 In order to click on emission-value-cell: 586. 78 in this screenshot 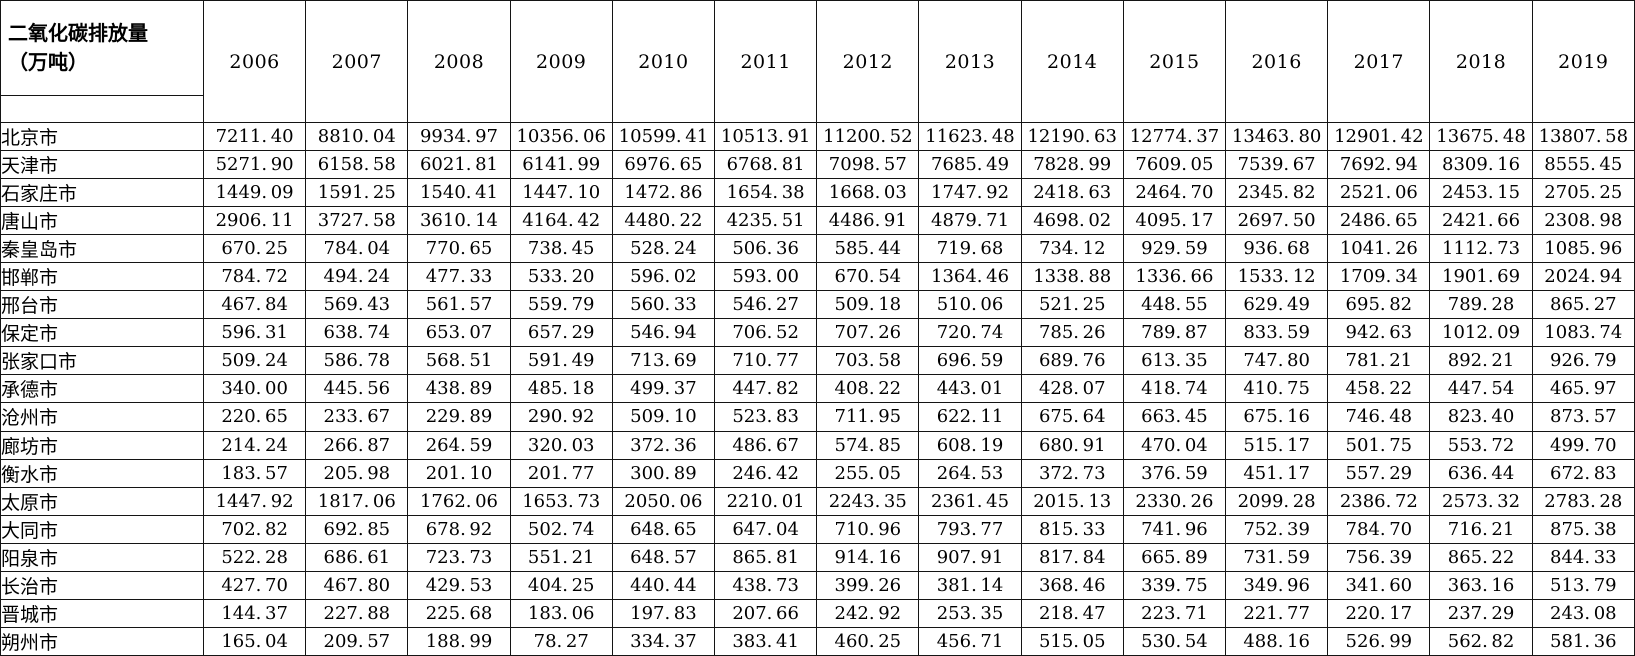, I will do `click(357, 361)`.